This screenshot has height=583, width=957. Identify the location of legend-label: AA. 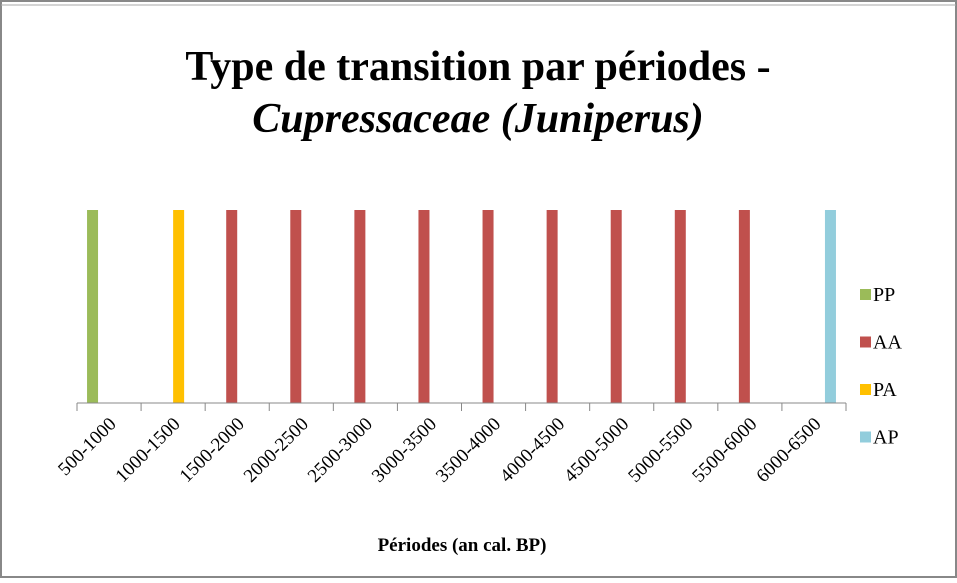
(887, 343).